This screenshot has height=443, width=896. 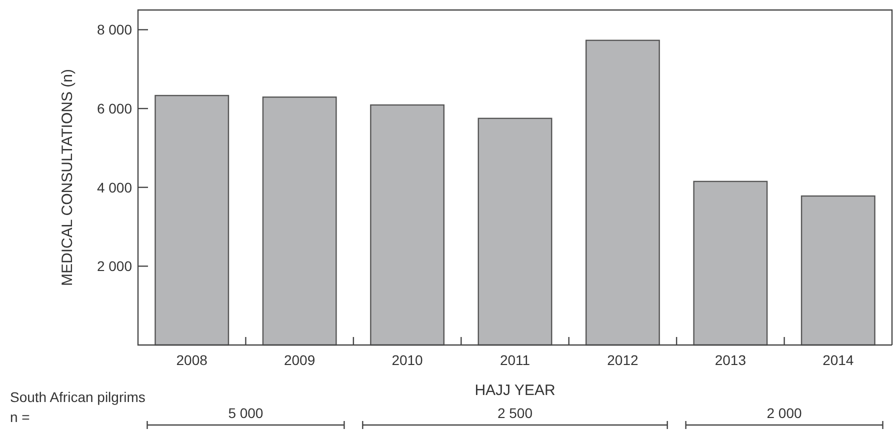 I want to click on y-tick-label: 2 000, so click(x=114, y=266).